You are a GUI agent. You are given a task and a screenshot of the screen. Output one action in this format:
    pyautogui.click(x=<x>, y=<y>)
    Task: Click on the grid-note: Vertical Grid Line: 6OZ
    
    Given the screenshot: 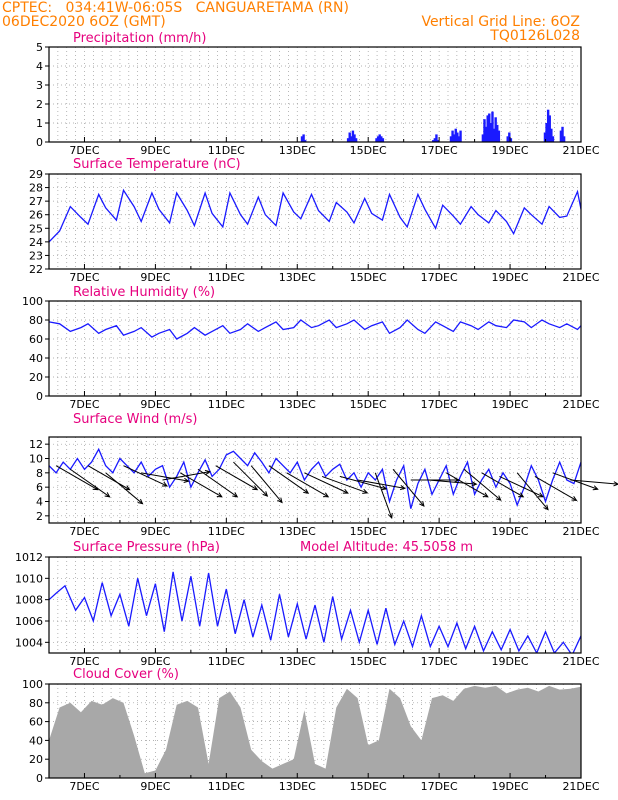 What is the action you would take?
    pyautogui.click(x=500, y=22)
    